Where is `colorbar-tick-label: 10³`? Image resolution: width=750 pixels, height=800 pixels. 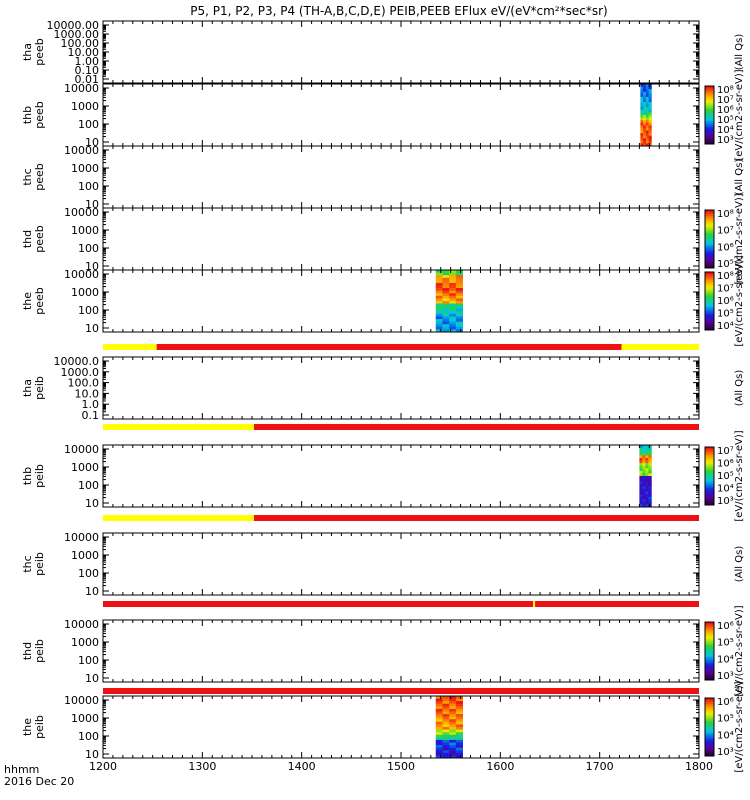
colorbar-tick-label: 10³ is located at coordinates (725, 676).